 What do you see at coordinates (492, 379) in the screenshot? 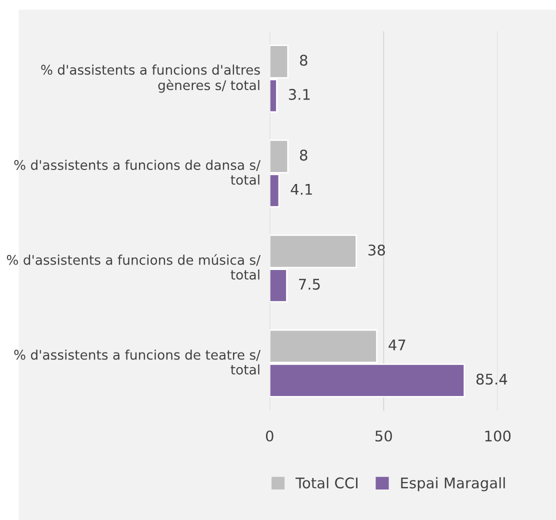
I see `data-label: 85.4` at bounding box center [492, 379].